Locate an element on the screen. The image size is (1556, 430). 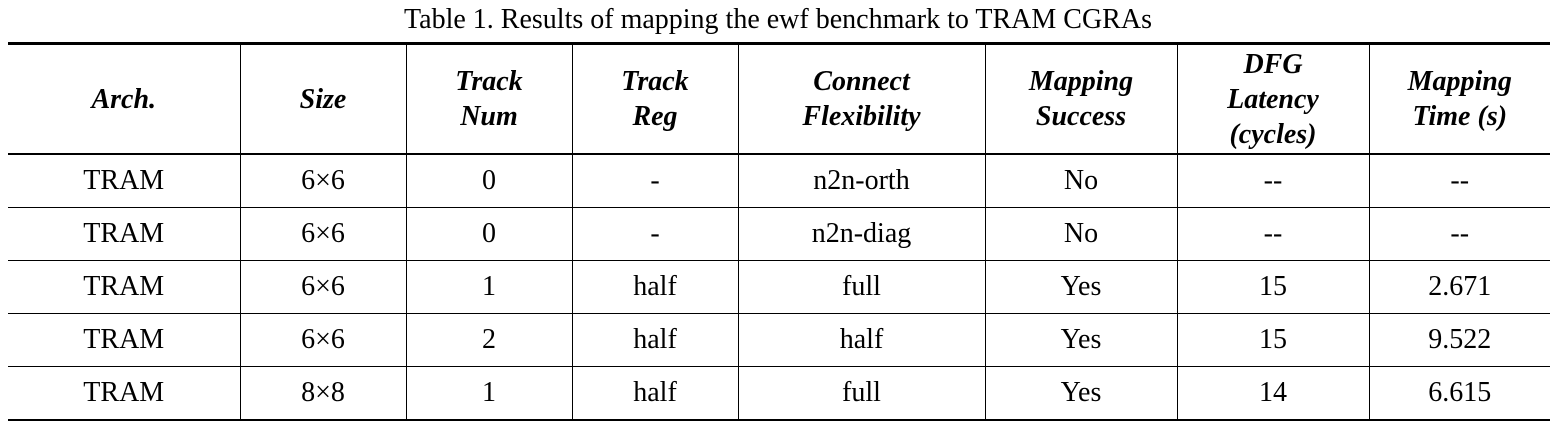
table-row: TRAM 6×6 0 - n2n-orth No -- -- is located at coordinates (779, 181).